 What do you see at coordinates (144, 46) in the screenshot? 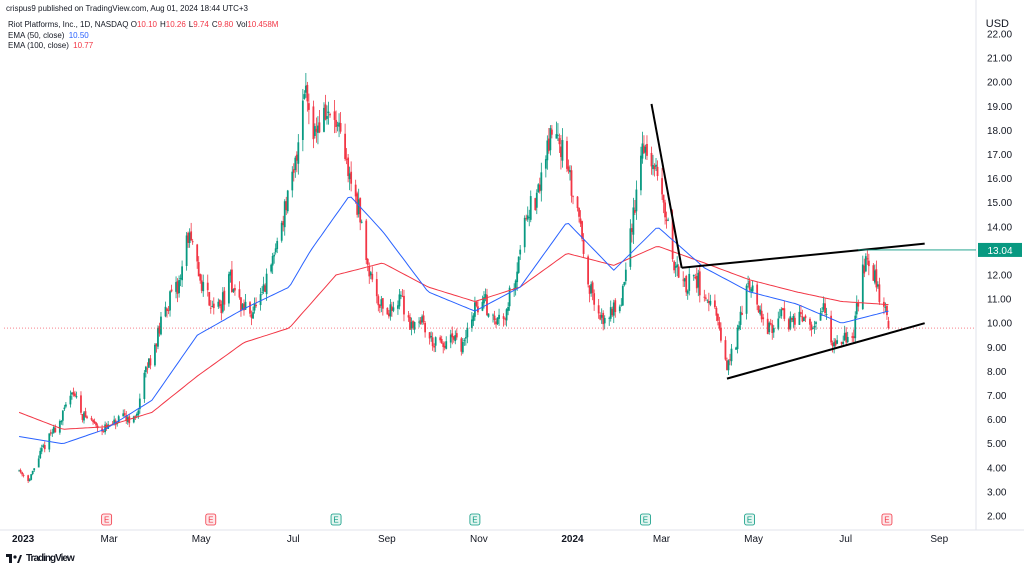
I see `ema100-row: EMA (100, close) 10.77` at bounding box center [144, 46].